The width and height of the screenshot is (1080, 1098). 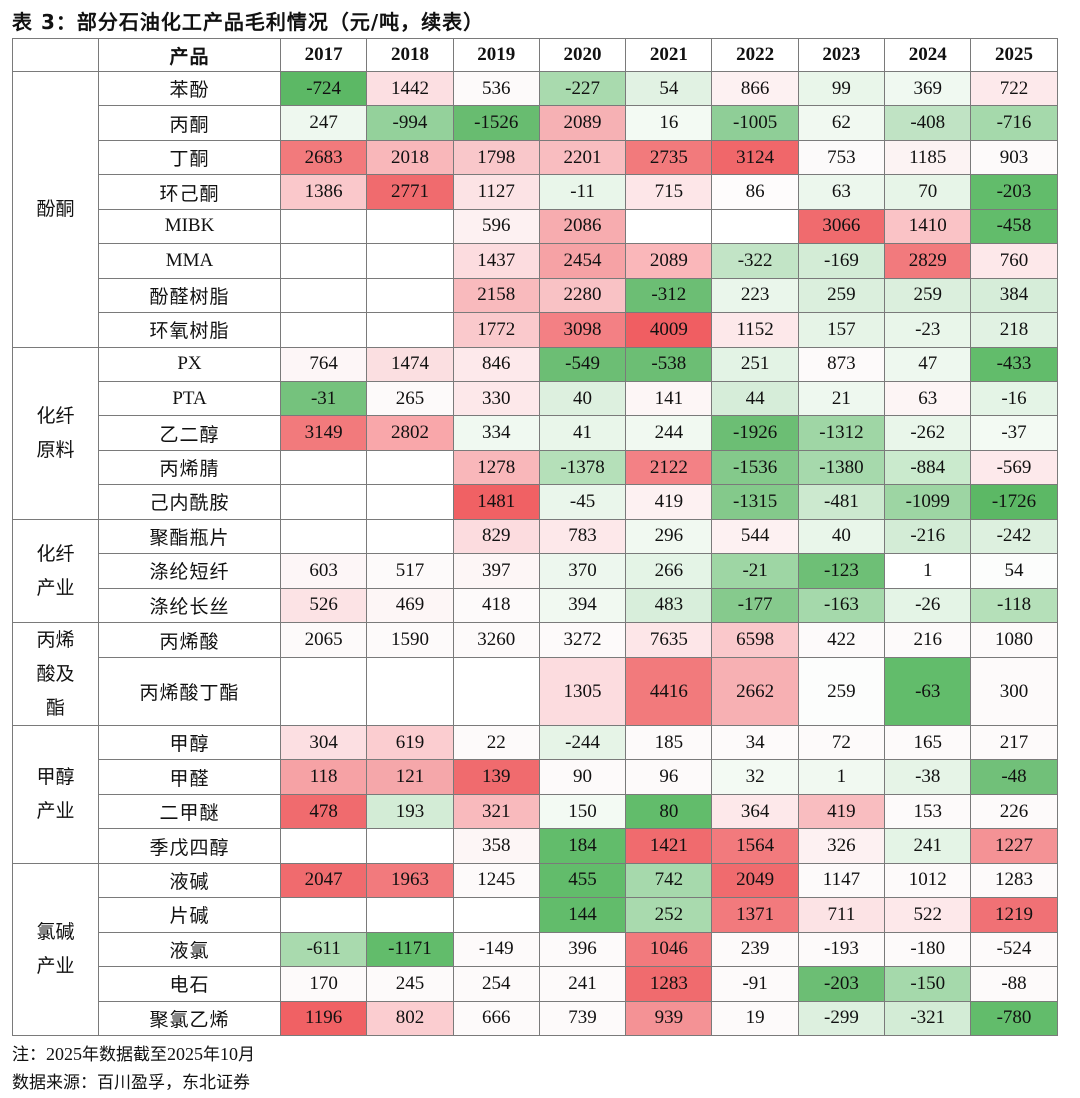 What do you see at coordinates (841, 261) in the screenshot?
I see `value-cell: -169` at bounding box center [841, 261].